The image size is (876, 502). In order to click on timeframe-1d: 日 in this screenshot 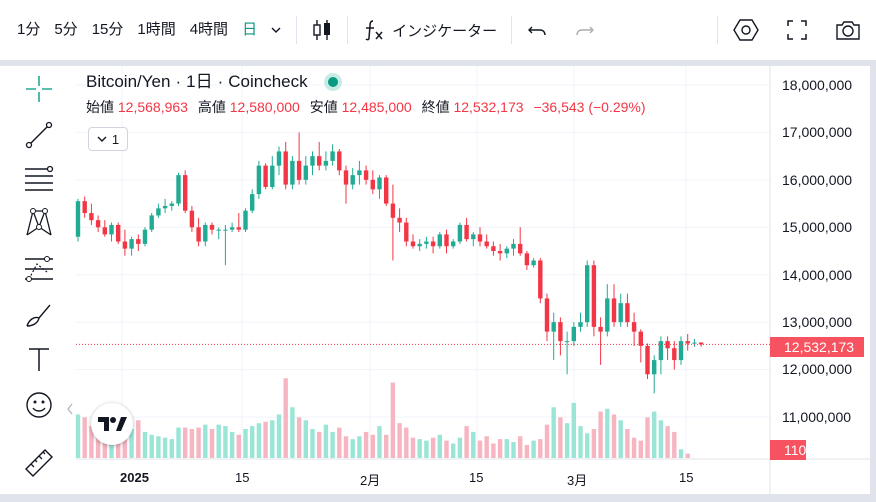, I will do `click(250, 29)`.